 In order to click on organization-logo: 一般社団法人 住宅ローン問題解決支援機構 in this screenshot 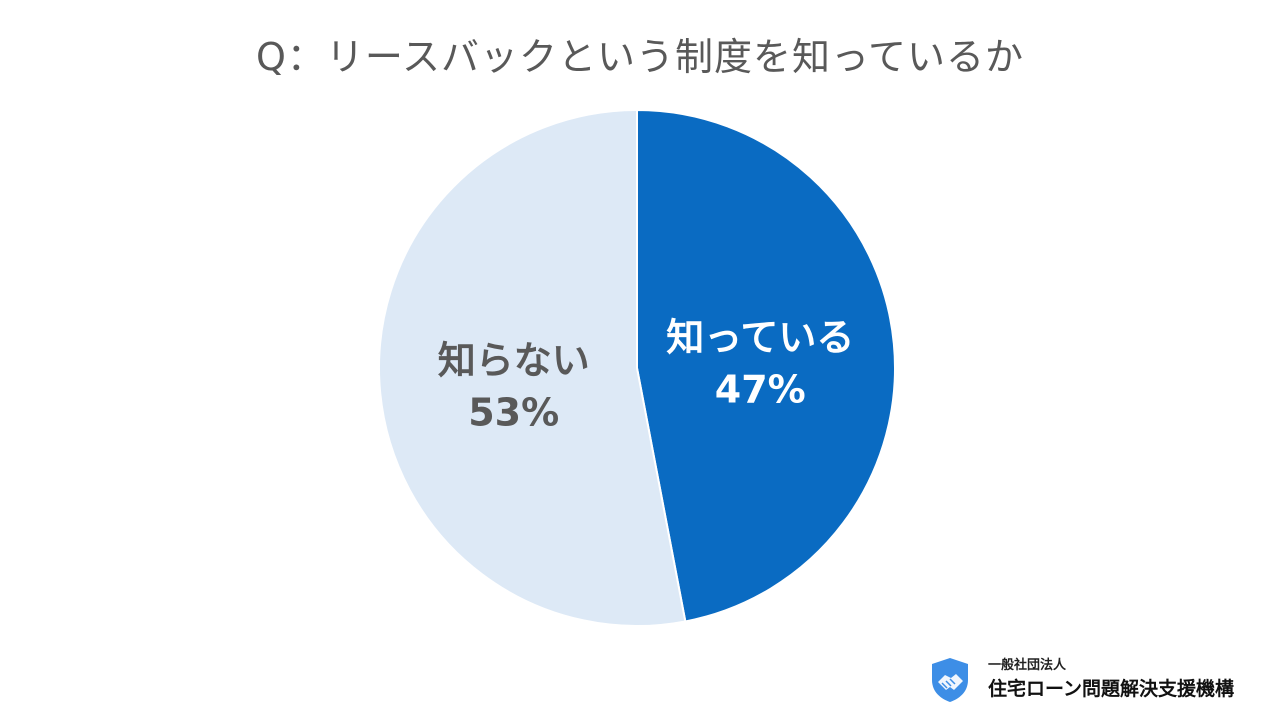, I will do `click(1098, 680)`.